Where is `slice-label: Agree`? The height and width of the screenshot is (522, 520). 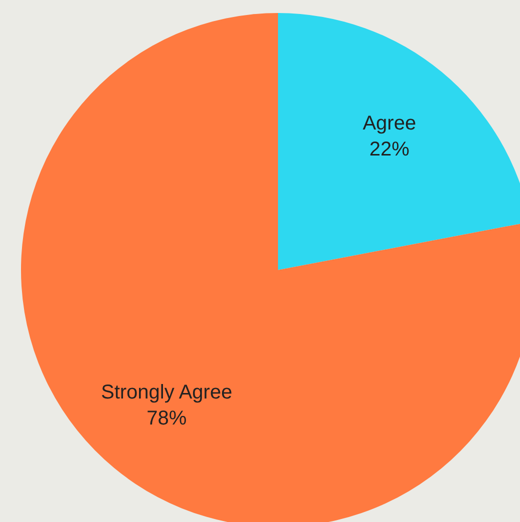 slice-label: Agree is located at coordinates (389, 123).